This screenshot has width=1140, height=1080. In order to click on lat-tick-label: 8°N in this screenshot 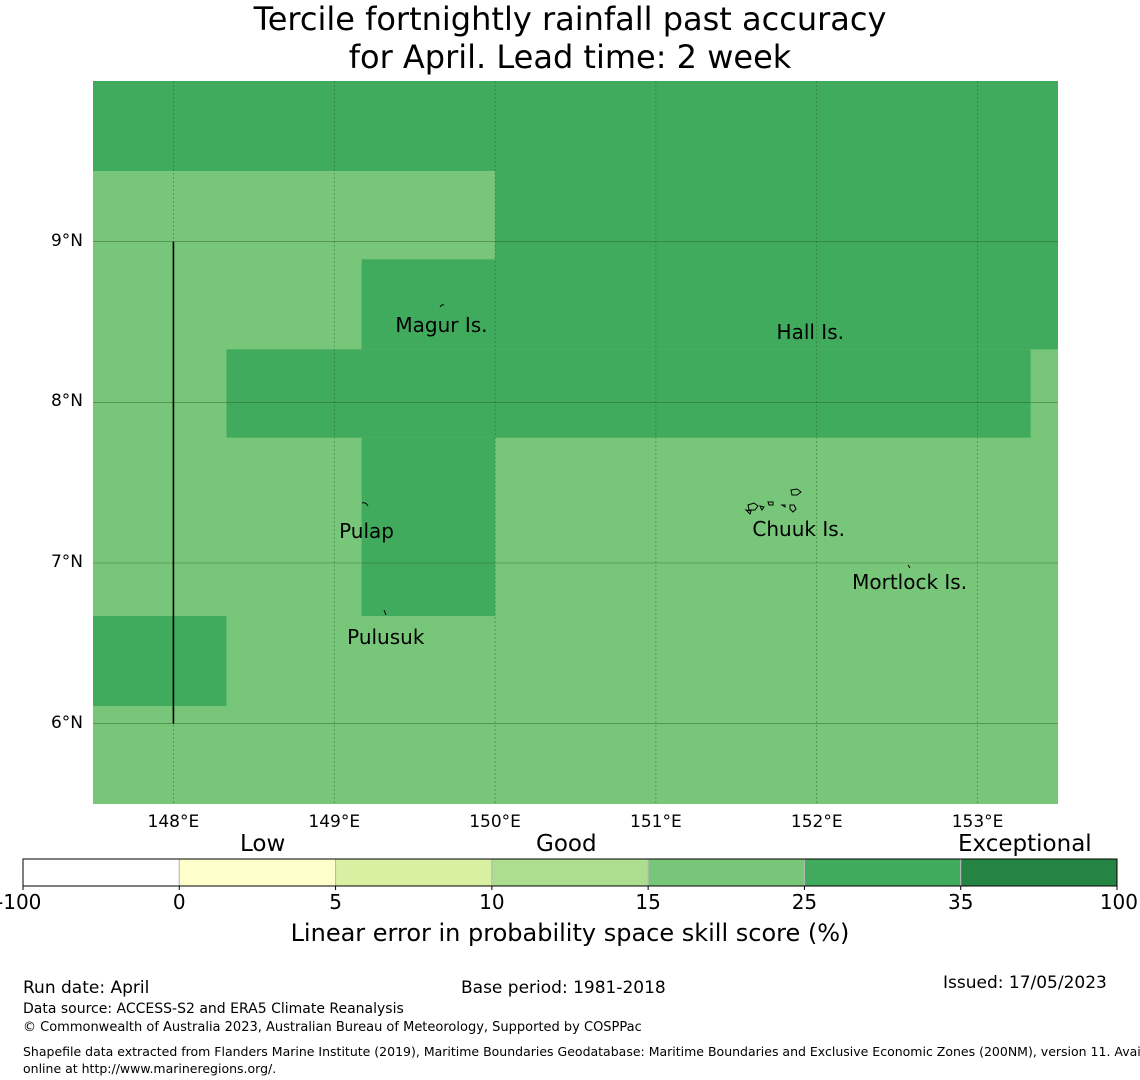, I will do `click(66, 401)`.